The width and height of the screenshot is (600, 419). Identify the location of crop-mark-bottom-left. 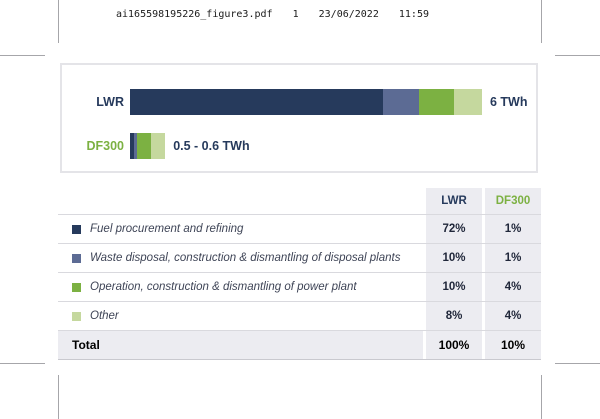
(58, 397).